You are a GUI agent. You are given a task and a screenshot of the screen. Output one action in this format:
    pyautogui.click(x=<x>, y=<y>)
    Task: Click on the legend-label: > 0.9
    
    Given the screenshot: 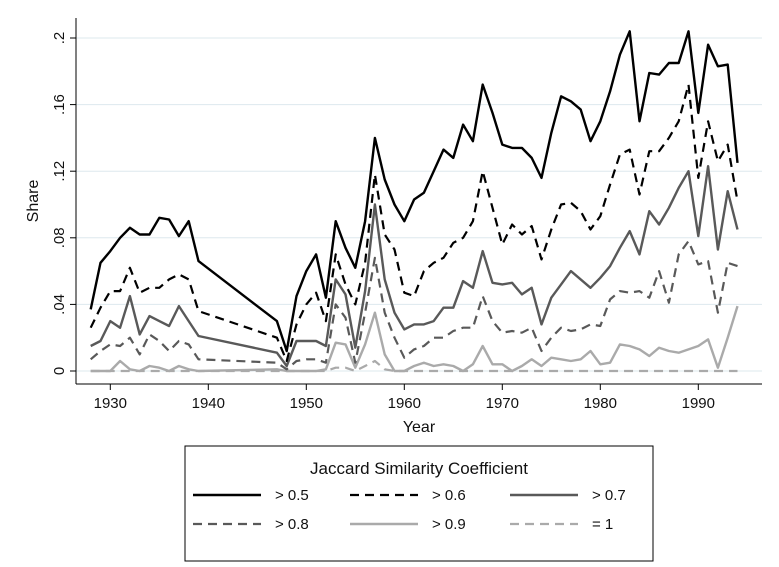 What is the action you would take?
    pyautogui.click(x=449, y=524)
    